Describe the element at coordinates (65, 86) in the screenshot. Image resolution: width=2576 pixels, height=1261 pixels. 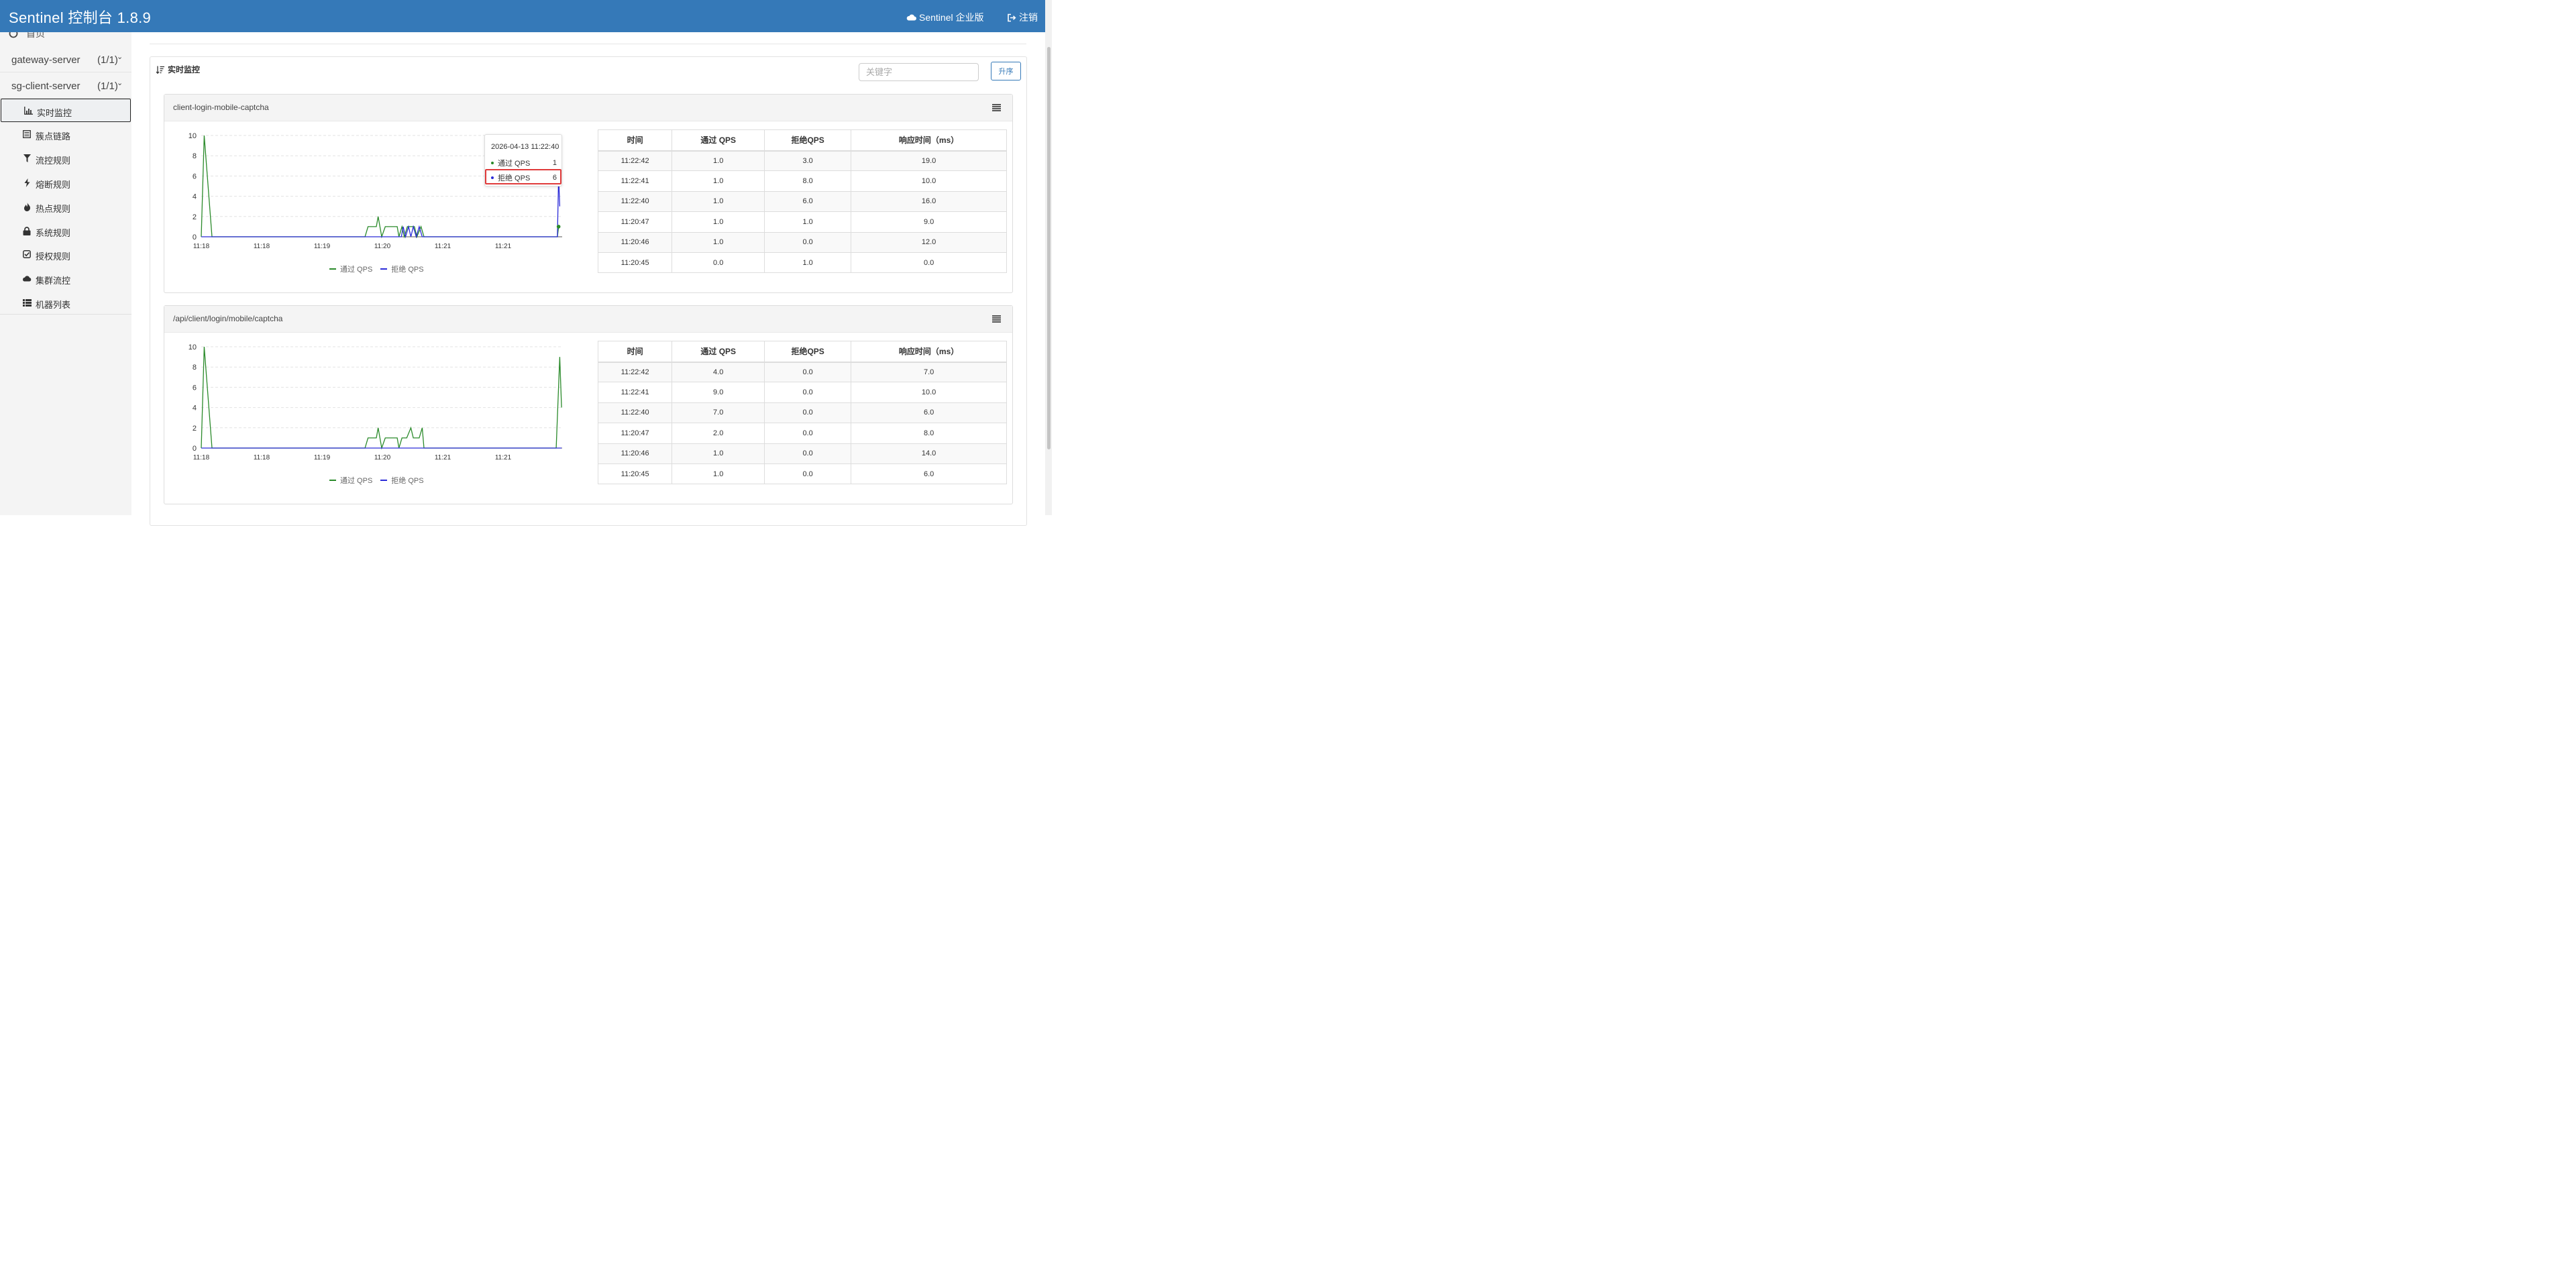
I see `sidebar-app-sg-client-server: sg-client-server (1/1) ⌄` at that location.